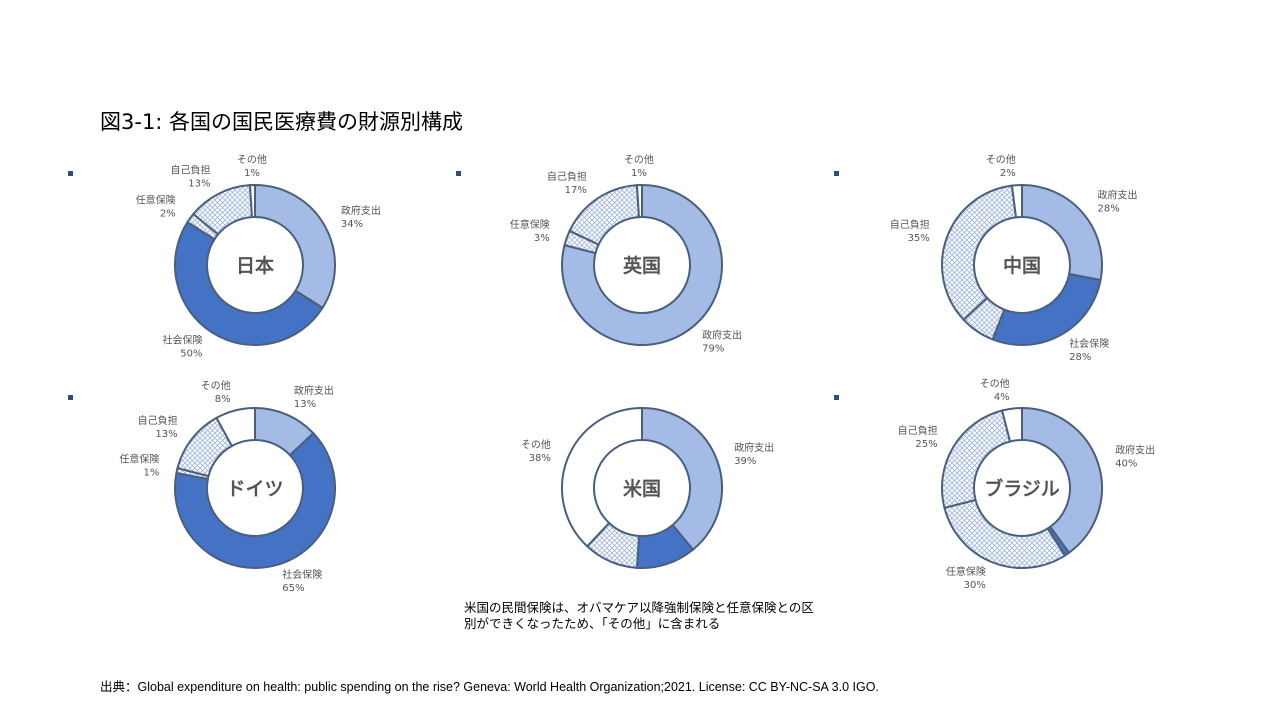 Image resolution: width=1280 pixels, height=720 pixels. Describe the element at coordinates (1089, 350) in the screenshot. I see `data-label-social-insurance: 社会保険 28%` at that location.